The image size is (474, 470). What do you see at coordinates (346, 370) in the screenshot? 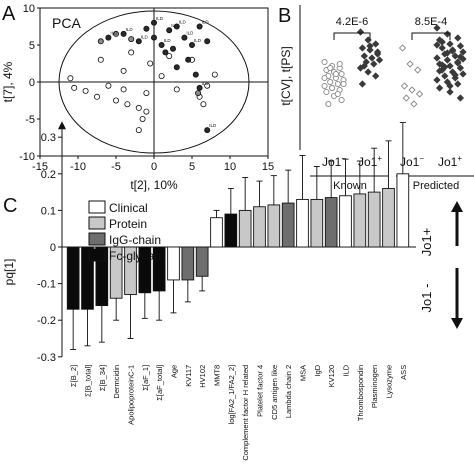
I see `c-category-label: ILD` at bounding box center [346, 370].